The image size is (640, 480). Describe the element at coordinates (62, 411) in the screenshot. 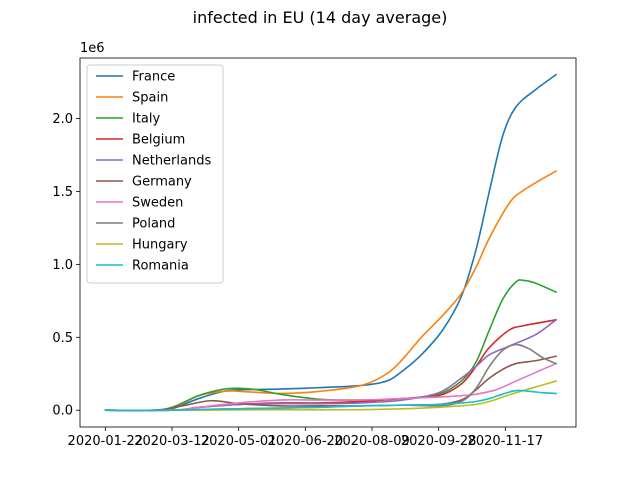

I see `y-tick-label: 0.0` at that location.